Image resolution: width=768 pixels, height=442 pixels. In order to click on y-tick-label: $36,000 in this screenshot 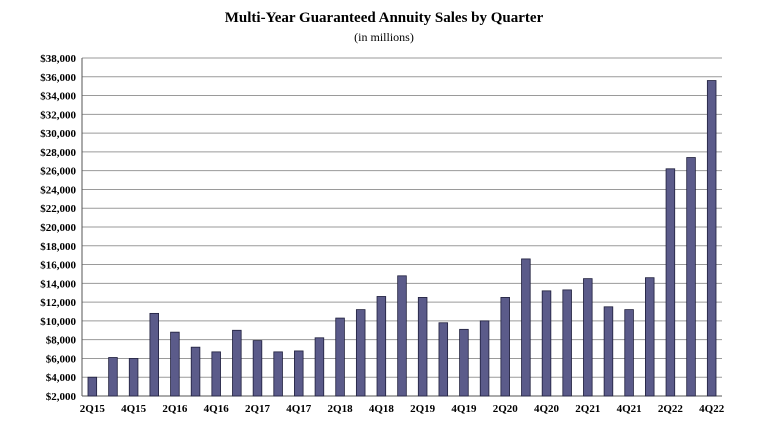, I will do `click(58, 78)`.